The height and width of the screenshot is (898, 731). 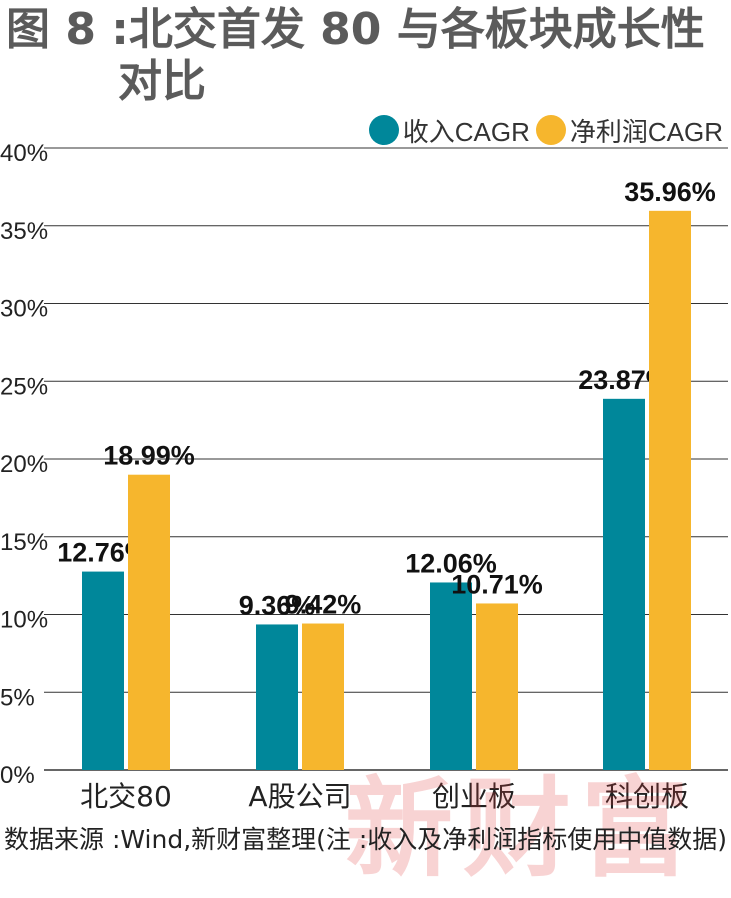 What do you see at coordinates (323, 605) in the screenshot?
I see `data-label: 9.42%` at bounding box center [323, 605].